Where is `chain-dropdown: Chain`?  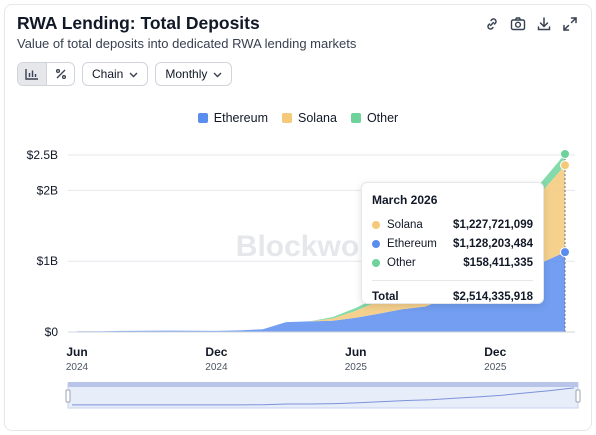
chain-dropdown: Chain is located at coordinates (115, 74).